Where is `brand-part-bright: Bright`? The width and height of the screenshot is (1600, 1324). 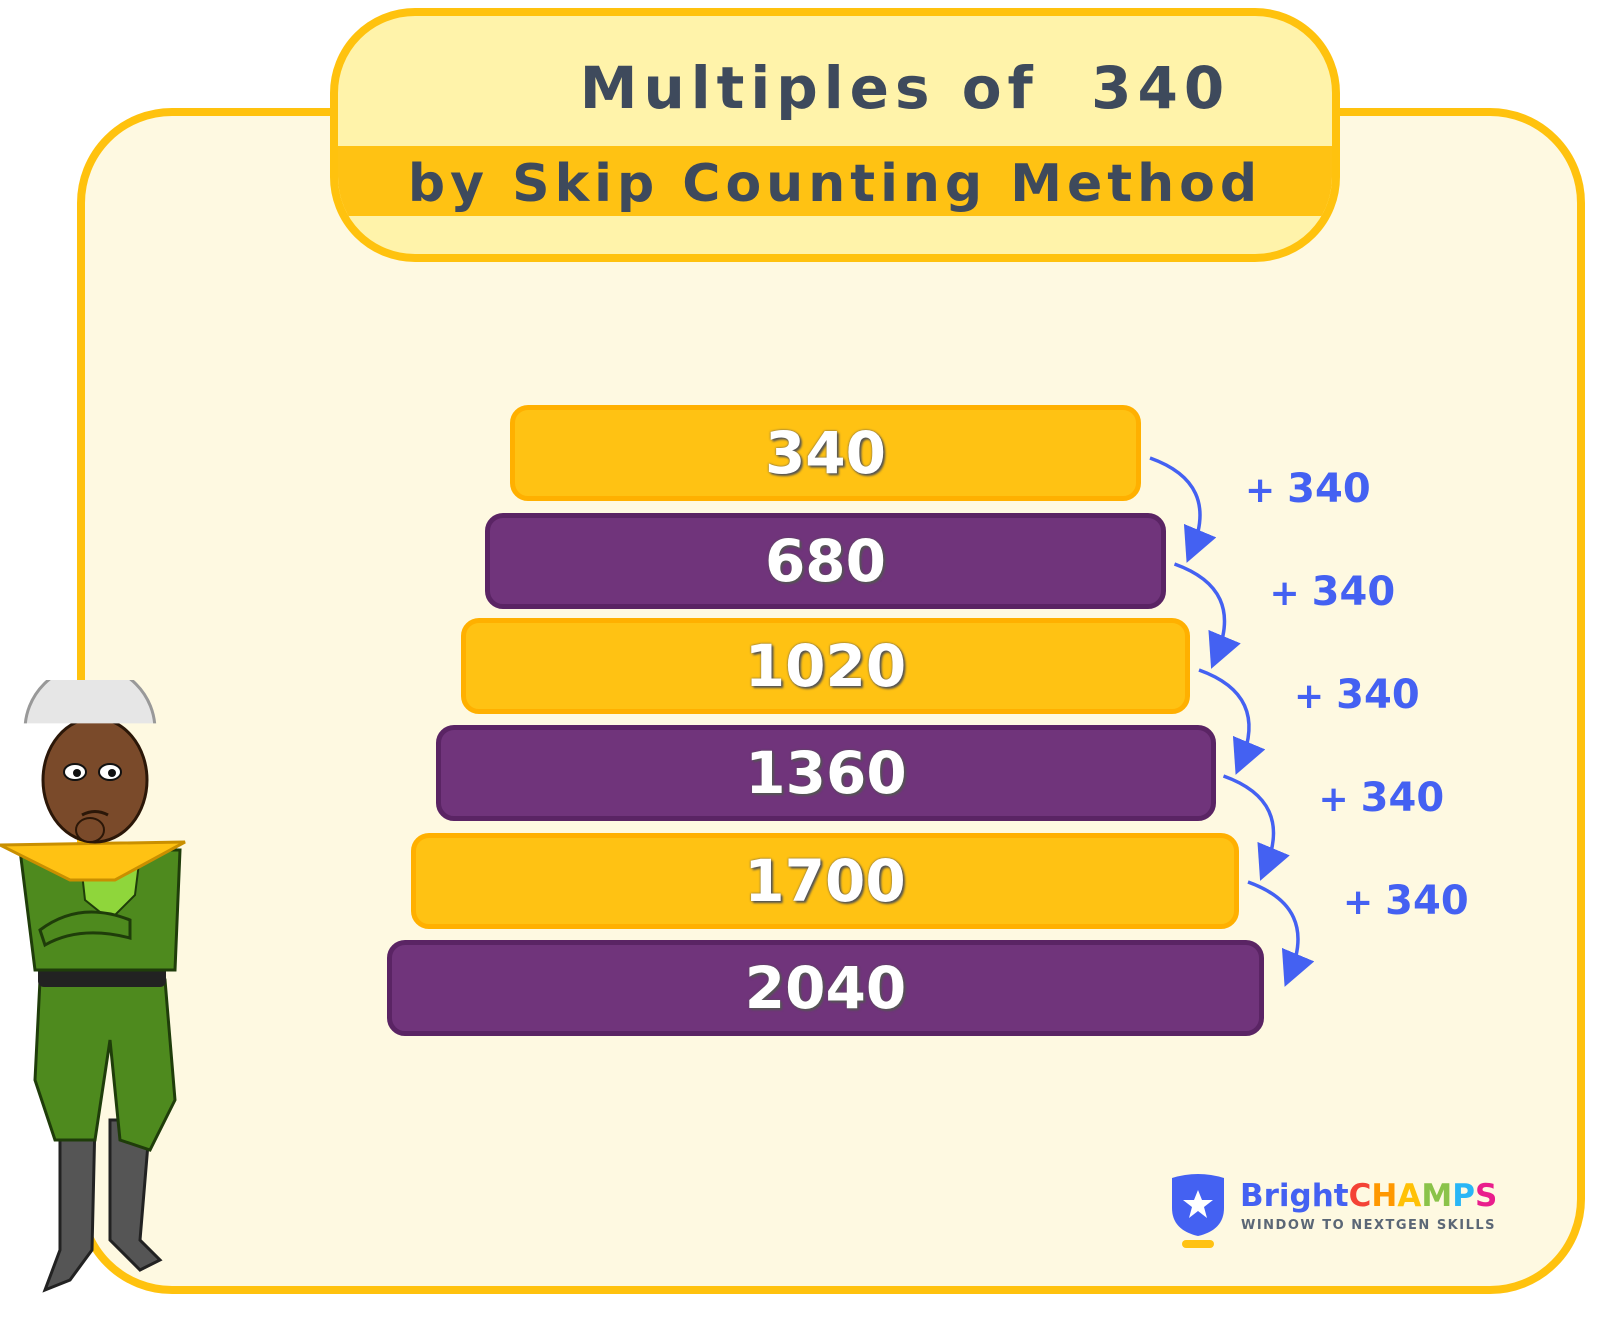
brand-part-bright: Bright is located at coordinates (1294, 1196).